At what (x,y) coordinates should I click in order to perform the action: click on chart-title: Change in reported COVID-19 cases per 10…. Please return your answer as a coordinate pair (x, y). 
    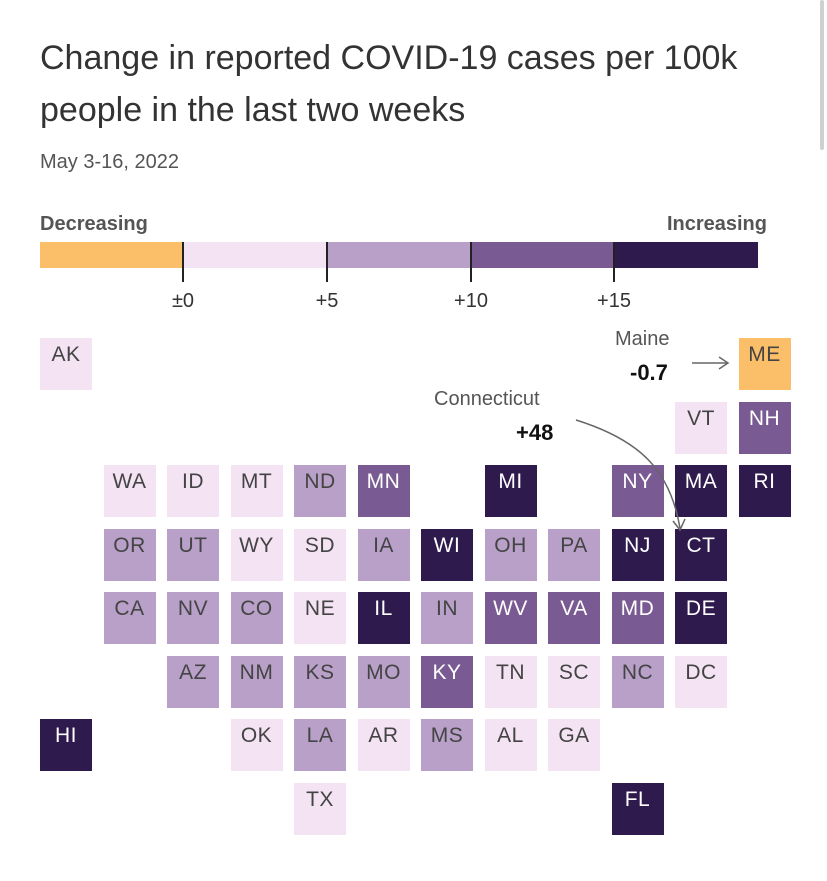
    Looking at the image, I should click on (389, 84).